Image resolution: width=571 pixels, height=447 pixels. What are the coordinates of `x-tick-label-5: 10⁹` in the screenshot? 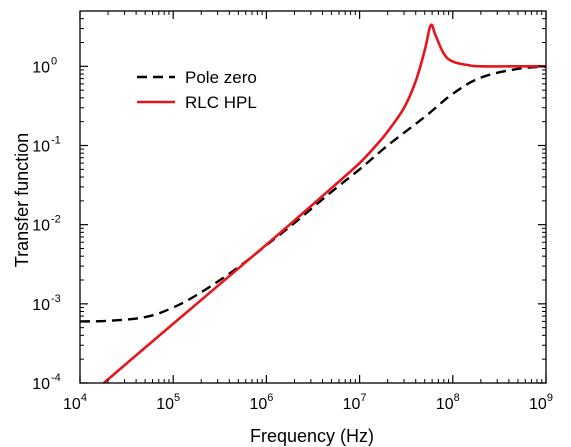 It's located at (541, 402).